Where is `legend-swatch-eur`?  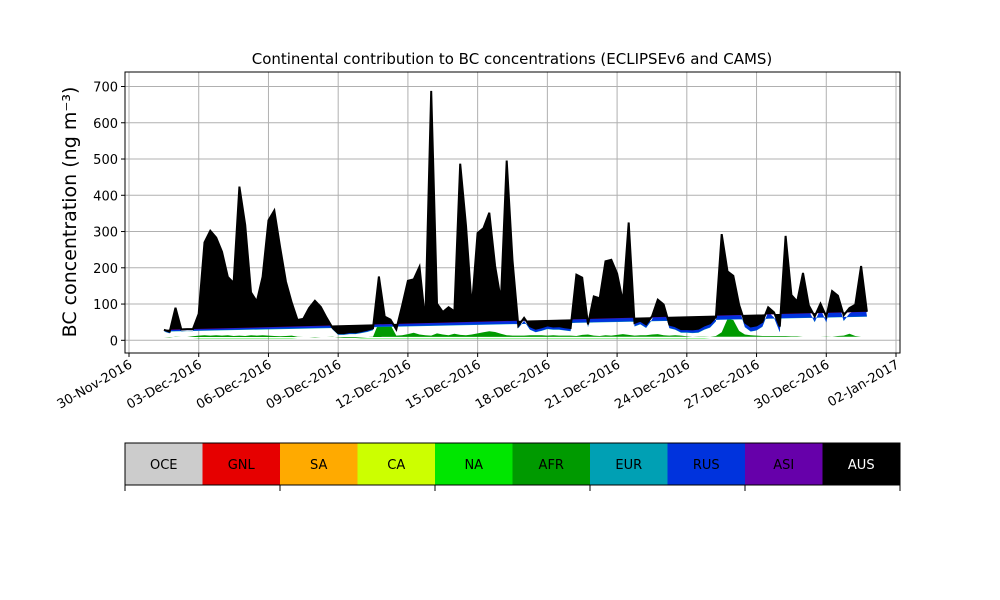
legend-swatch-eur is located at coordinates (629, 464).